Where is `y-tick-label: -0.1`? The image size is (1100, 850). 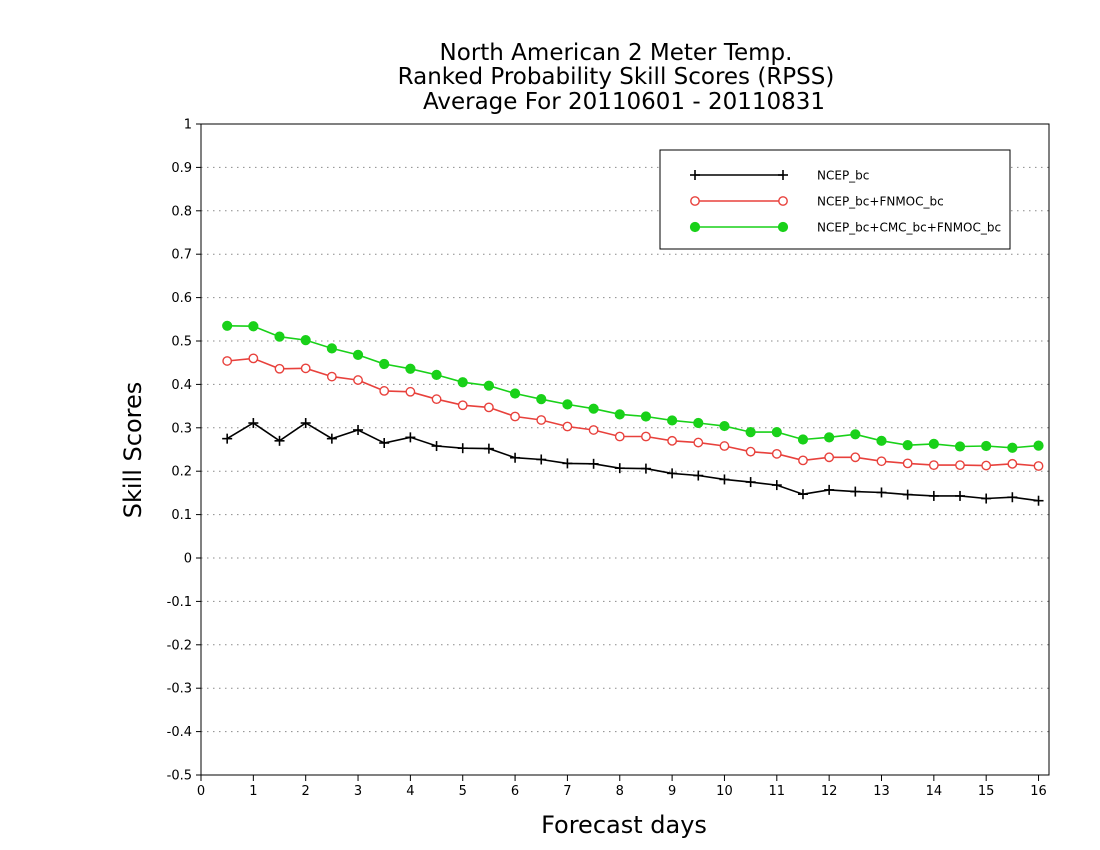 y-tick-label: -0.1 is located at coordinates (179, 602).